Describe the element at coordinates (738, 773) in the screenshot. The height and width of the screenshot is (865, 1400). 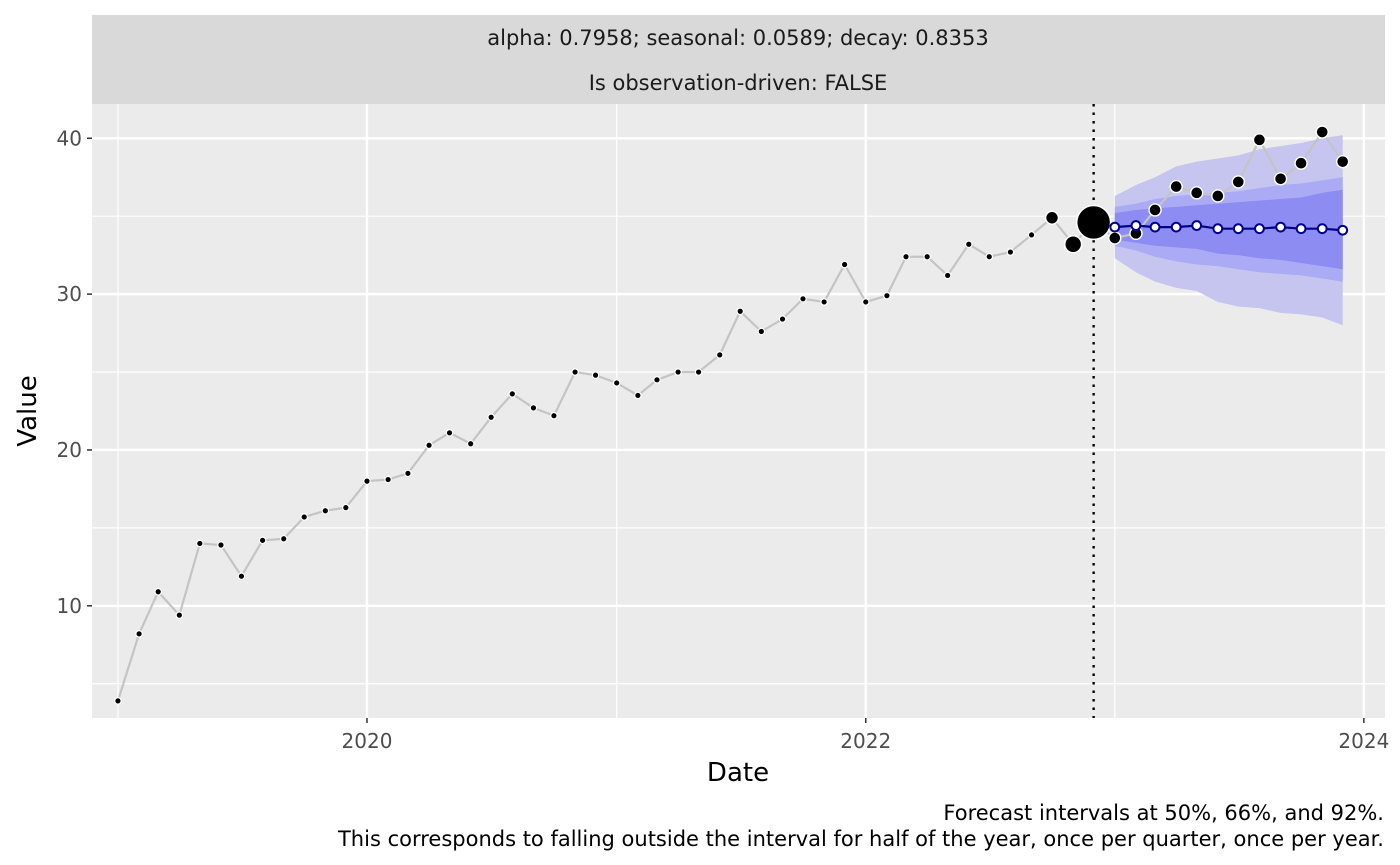
I see `x-axis-title: Date` at that location.